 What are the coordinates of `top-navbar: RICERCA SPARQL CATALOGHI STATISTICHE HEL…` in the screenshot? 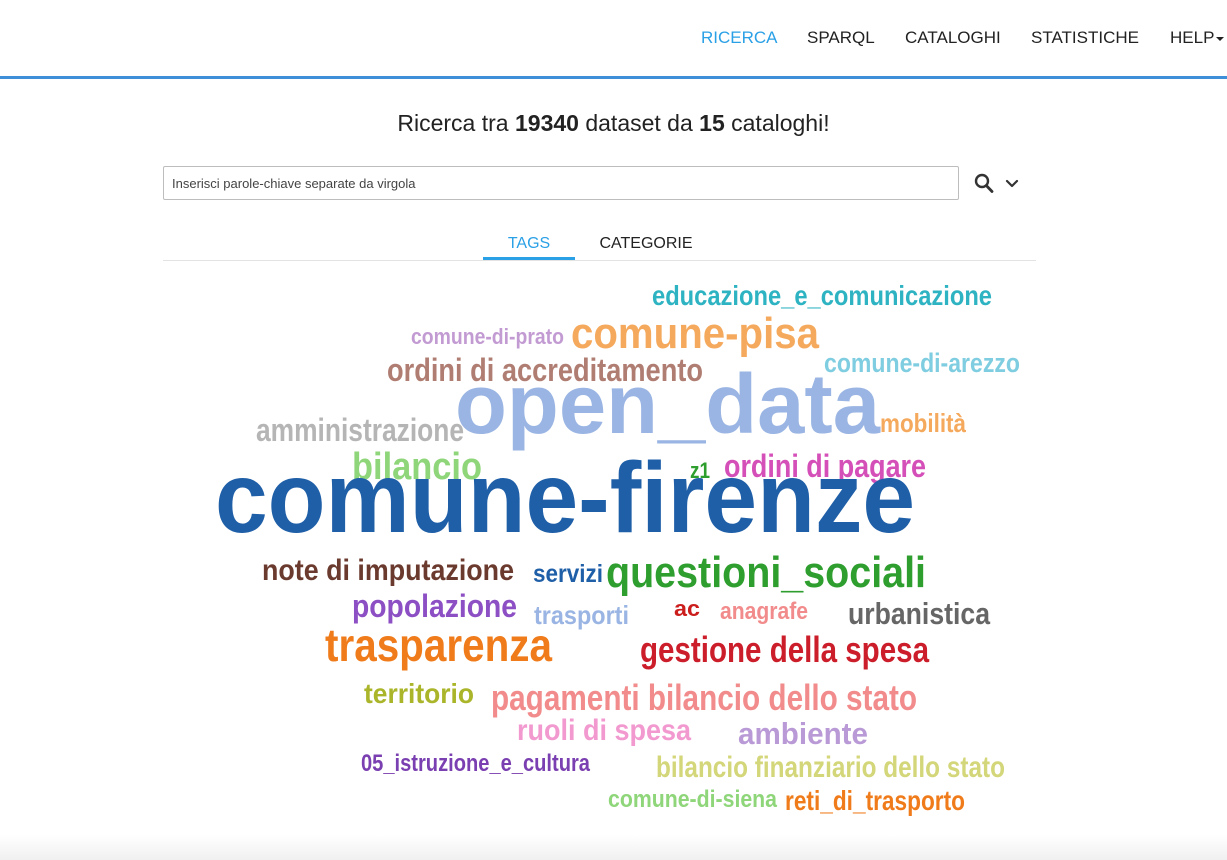 It's located at (613, 39).